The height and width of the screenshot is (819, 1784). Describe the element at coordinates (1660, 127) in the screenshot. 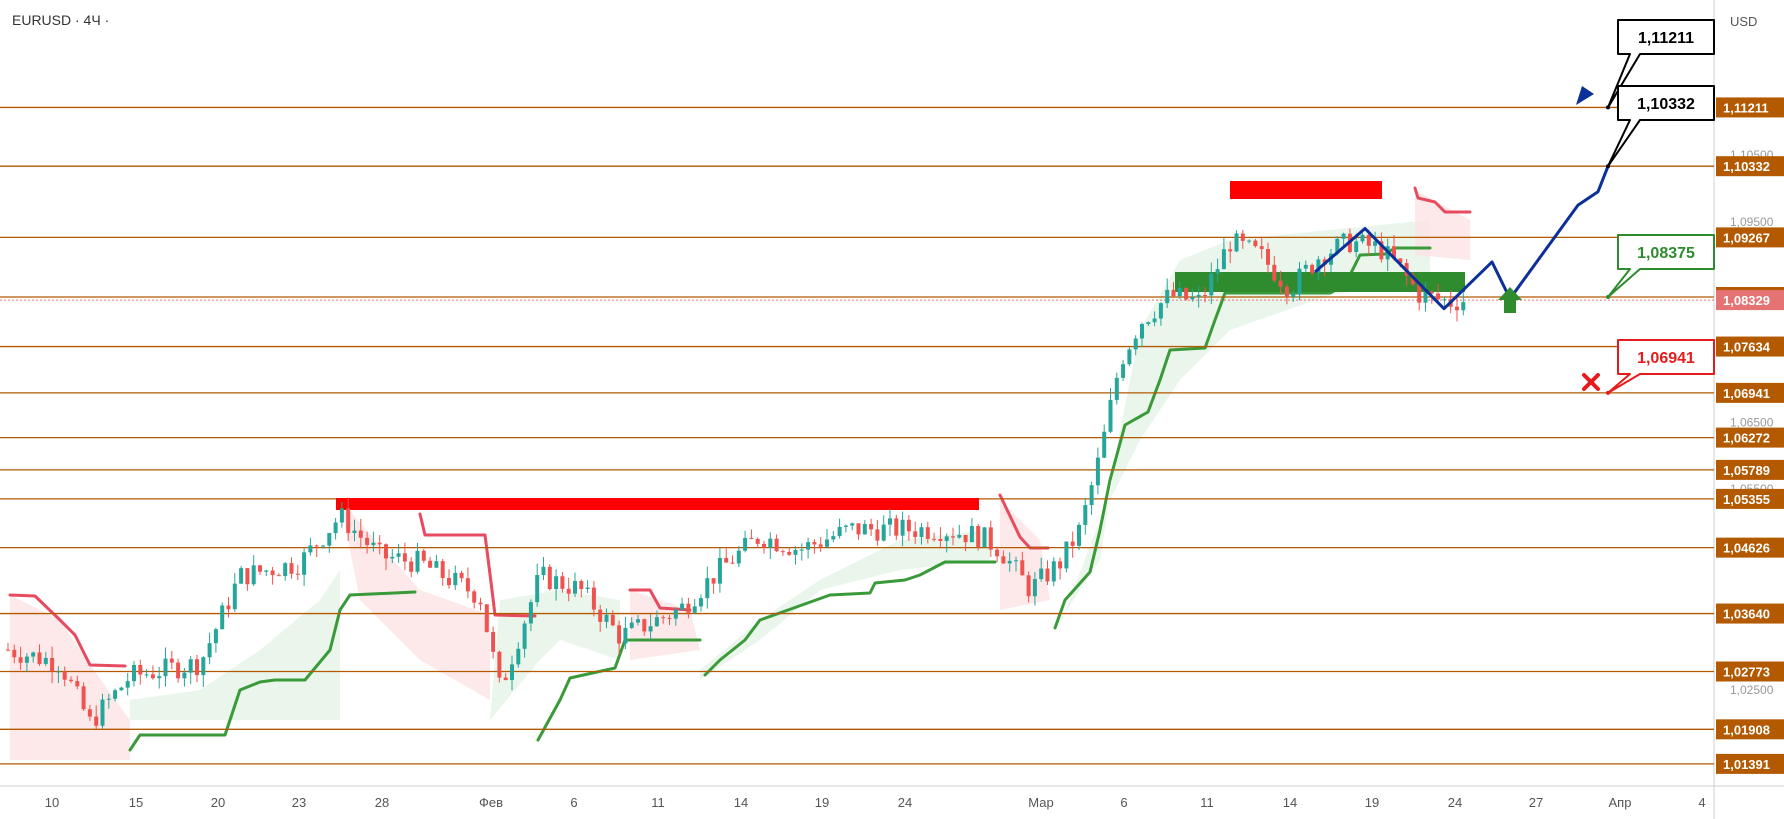

I see `callout: 1,10332` at that location.